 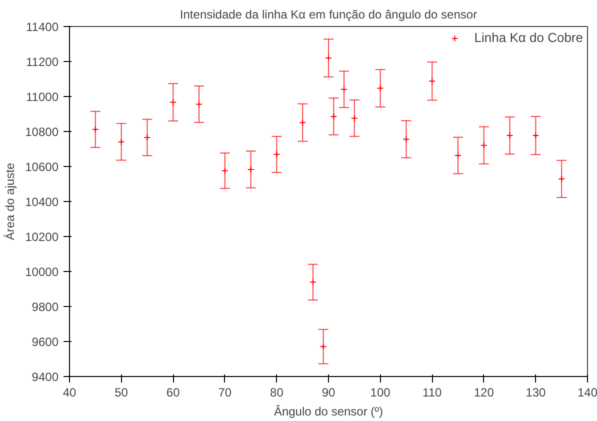 What do you see at coordinates (42, 167) in the screenshot?
I see `y-tick-label: 10600` at bounding box center [42, 167].